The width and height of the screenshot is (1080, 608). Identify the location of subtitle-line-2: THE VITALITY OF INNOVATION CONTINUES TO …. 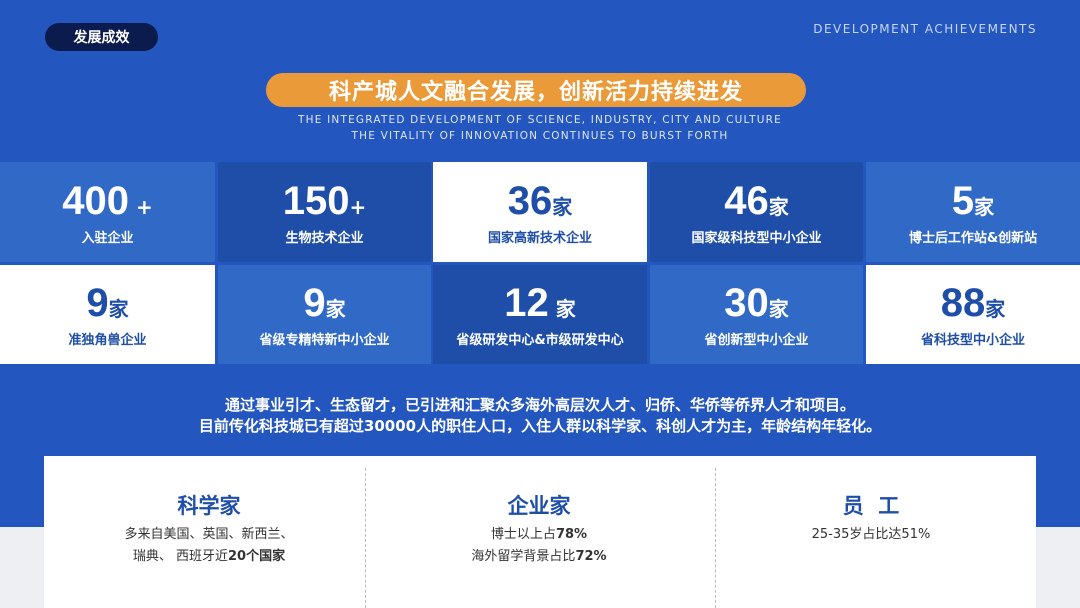
(540, 136).